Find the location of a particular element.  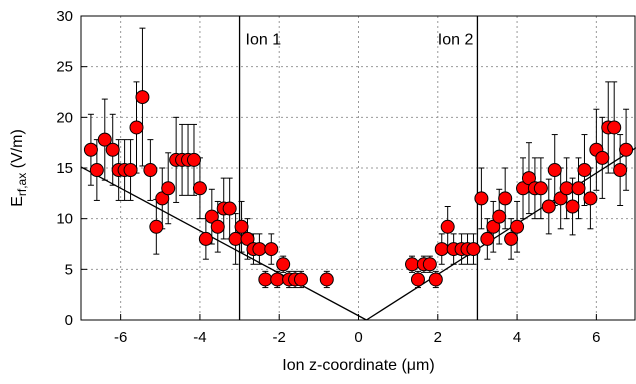

x-tick-label: 4 is located at coordinates (517, 337).